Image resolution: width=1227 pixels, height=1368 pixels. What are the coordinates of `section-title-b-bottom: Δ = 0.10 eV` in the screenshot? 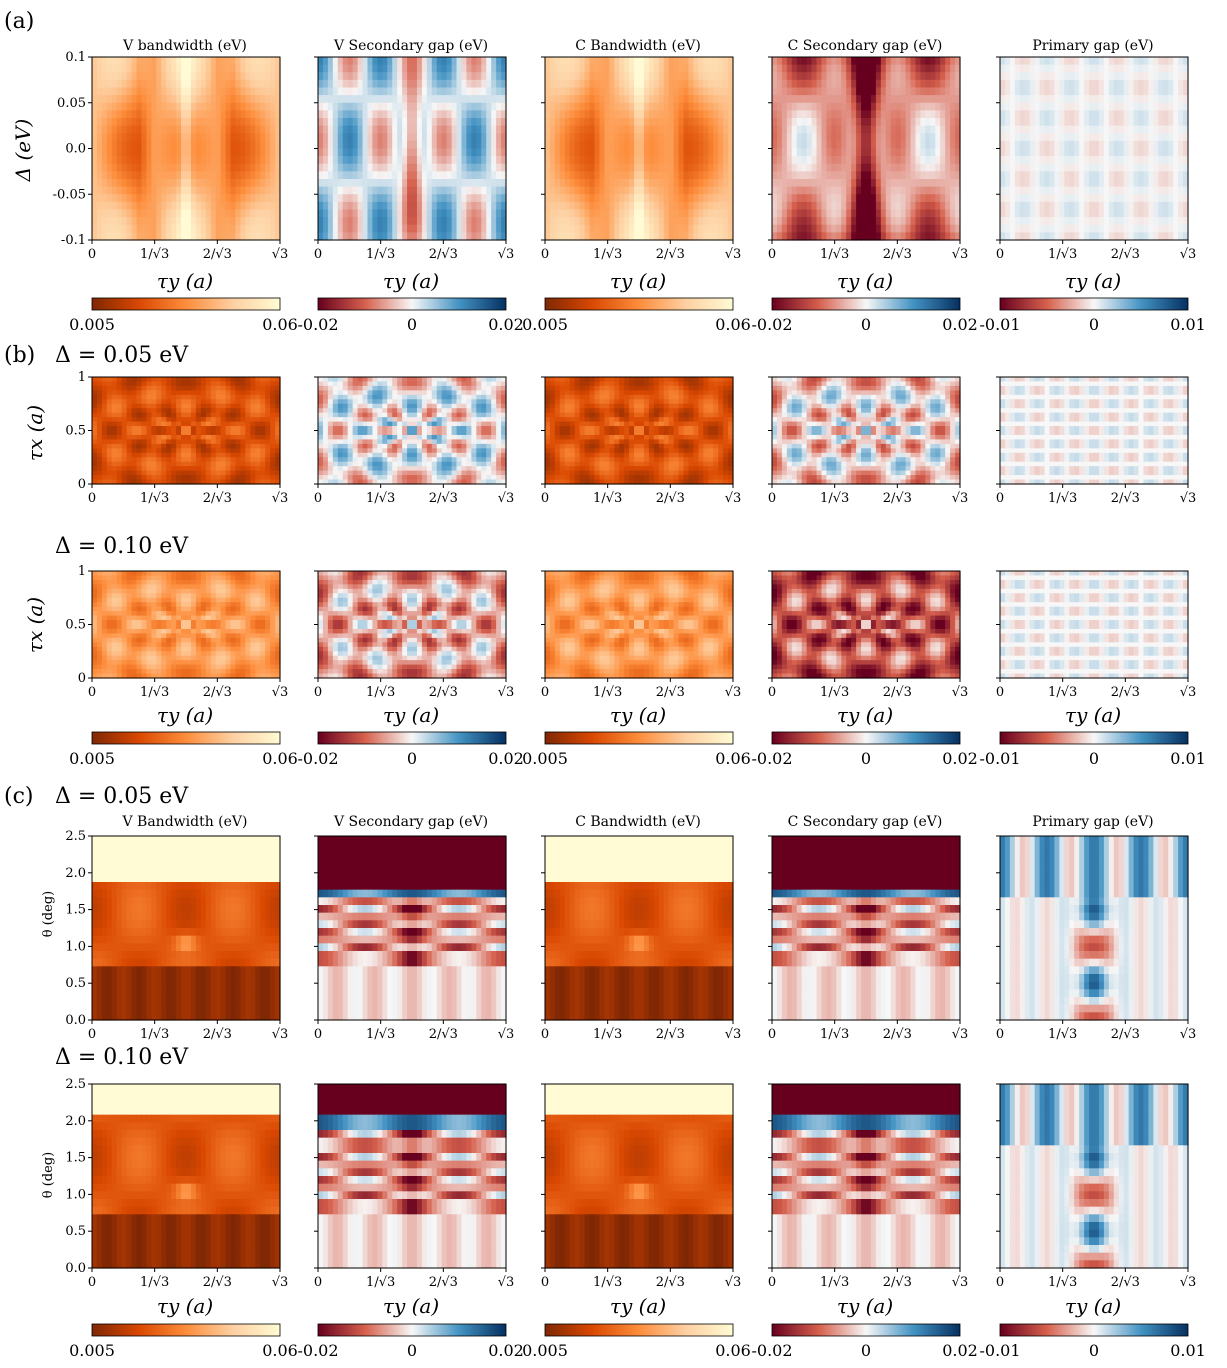 It's located at (122, 546).